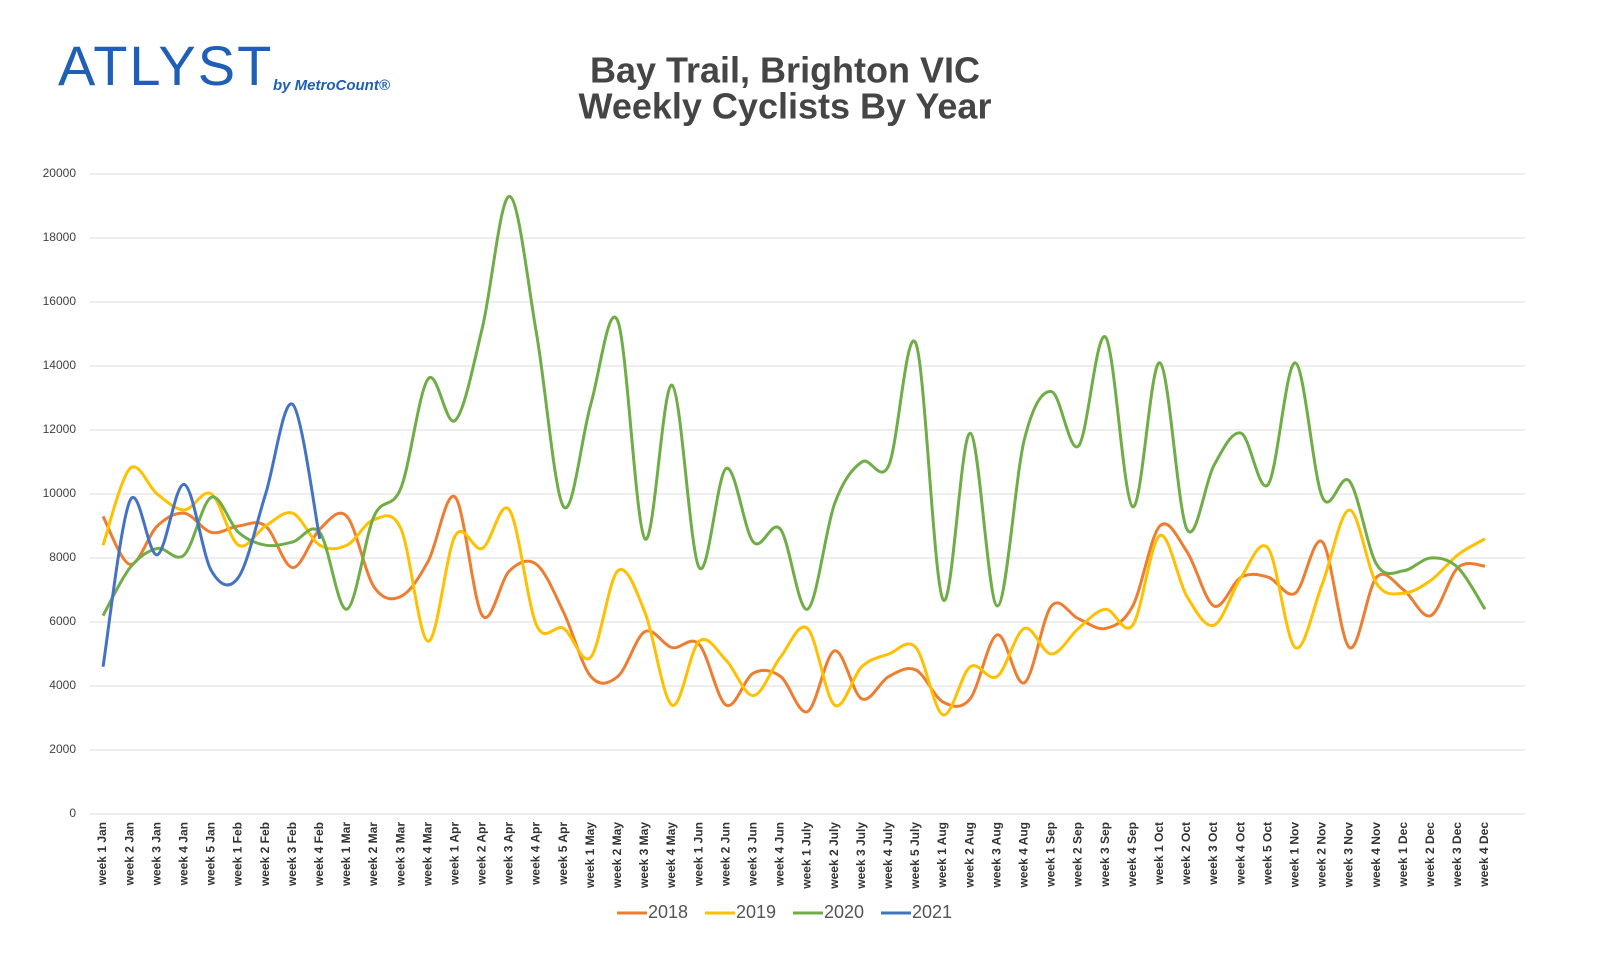  What do you see at coordinates (373, 854) in the screenshot?
I see `x-tick-label: week 2 Mar` at bounding box center [373, 854].